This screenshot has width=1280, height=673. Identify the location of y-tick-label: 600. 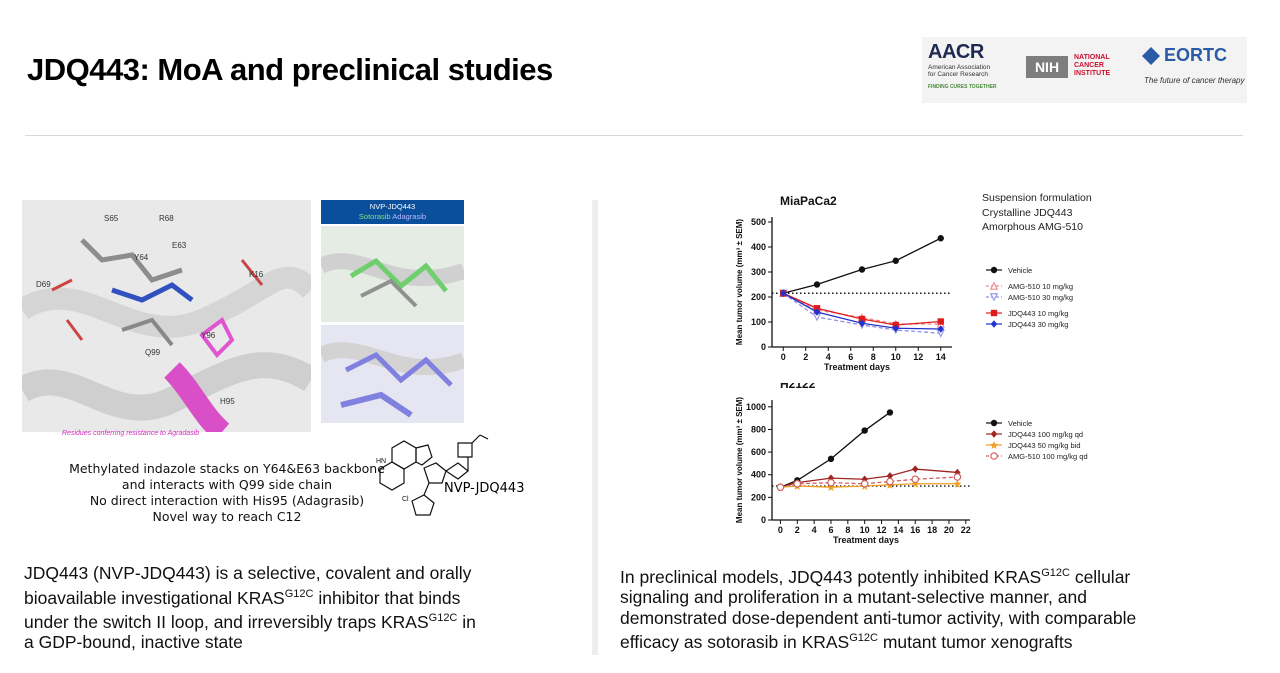
(758, 452).